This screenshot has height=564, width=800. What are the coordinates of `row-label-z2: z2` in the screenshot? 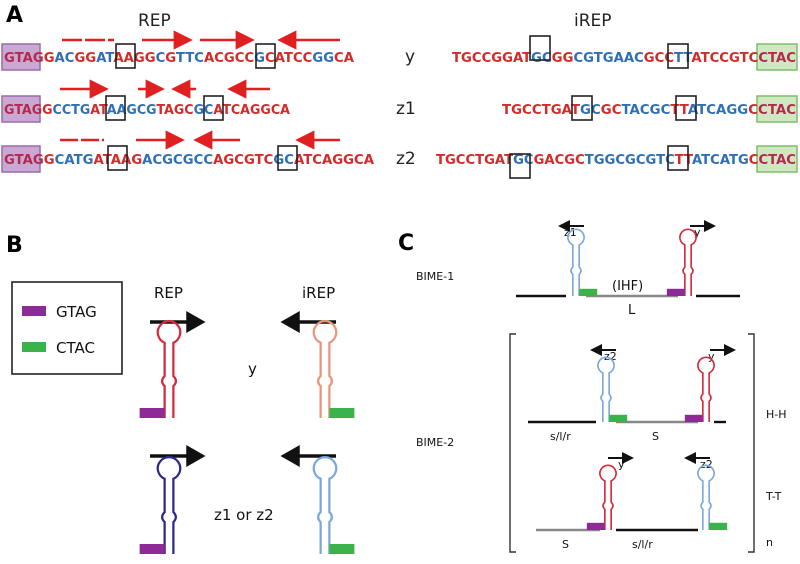 It's located at (406, 159).